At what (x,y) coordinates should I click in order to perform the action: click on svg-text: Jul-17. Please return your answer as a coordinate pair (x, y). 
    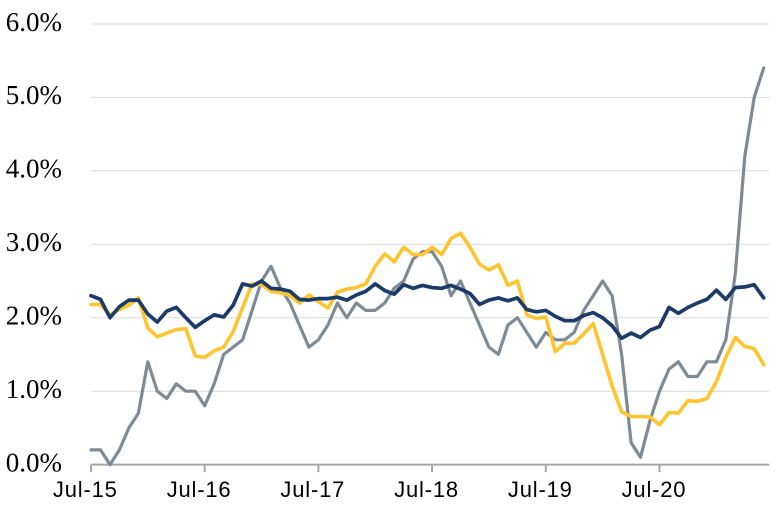
    Looking at the image, I should click on (312, 489).